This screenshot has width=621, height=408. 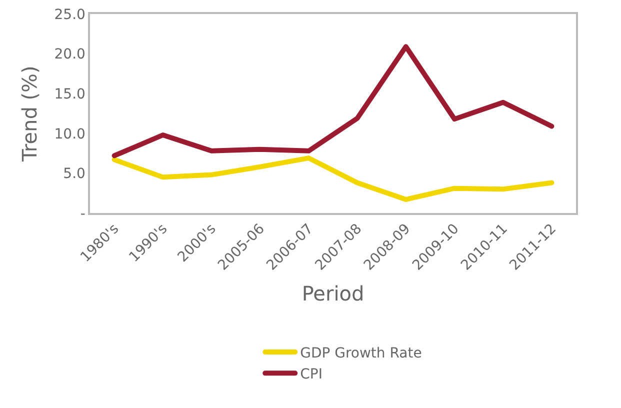 I want to click on y-tick-label: 15.0, so click(x=70, y=94).